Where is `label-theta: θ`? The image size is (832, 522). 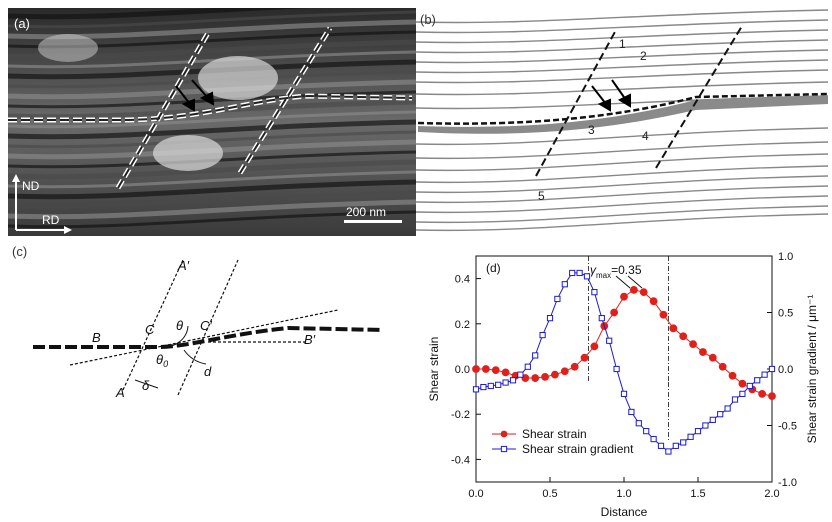 label-theta: θ is located at coordinates (179, 325).